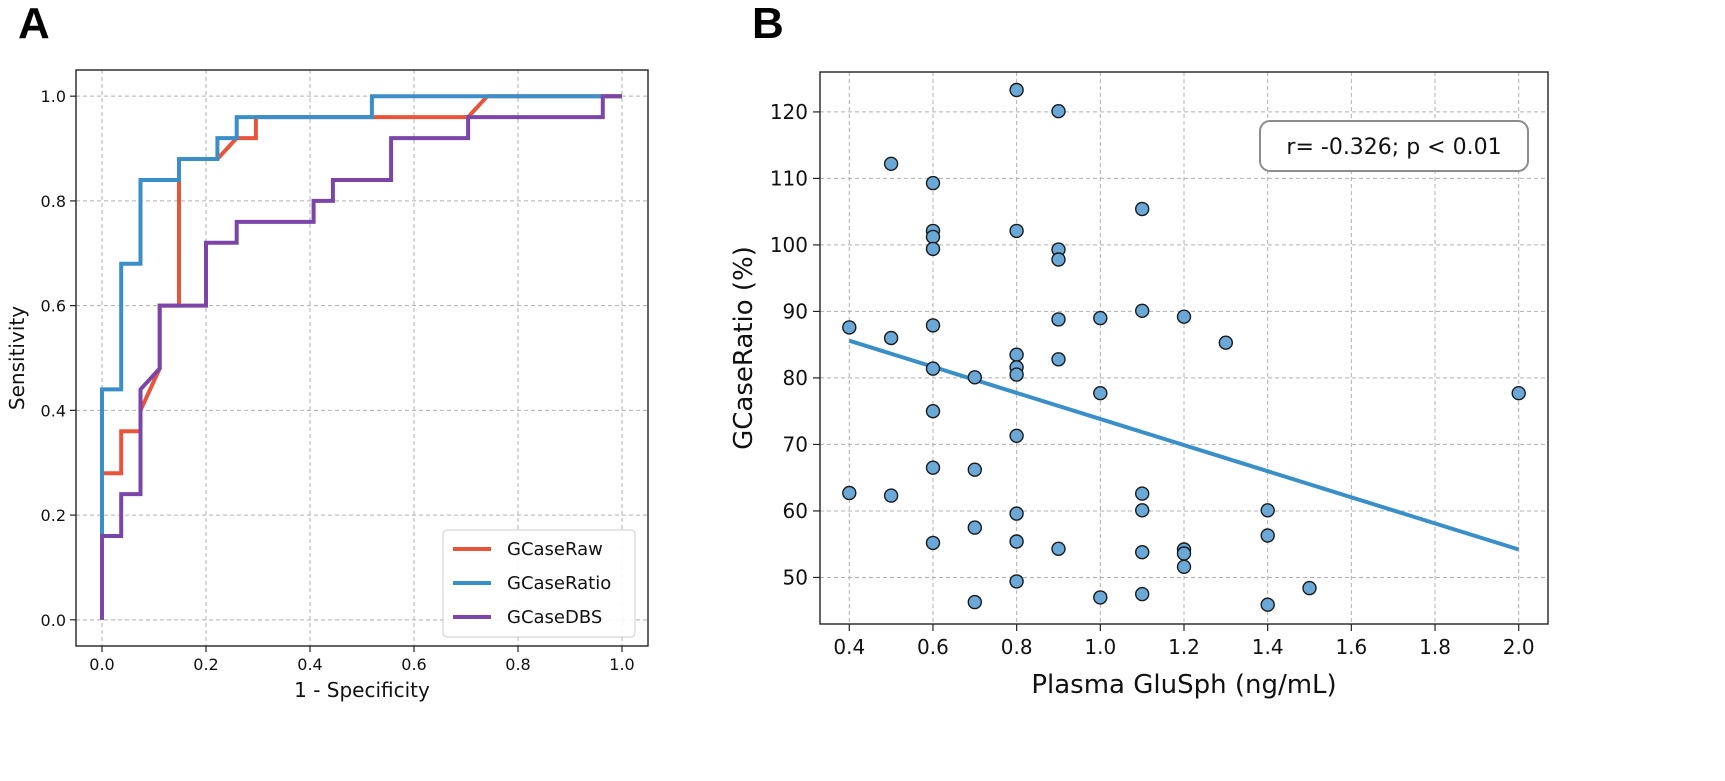 Image resolution: width=1725 pixels, height=781 pixels. Describe the element at coordinates (621, 664) in the screenshot. I see `roc-x-tick-label: 1.0` at that location.